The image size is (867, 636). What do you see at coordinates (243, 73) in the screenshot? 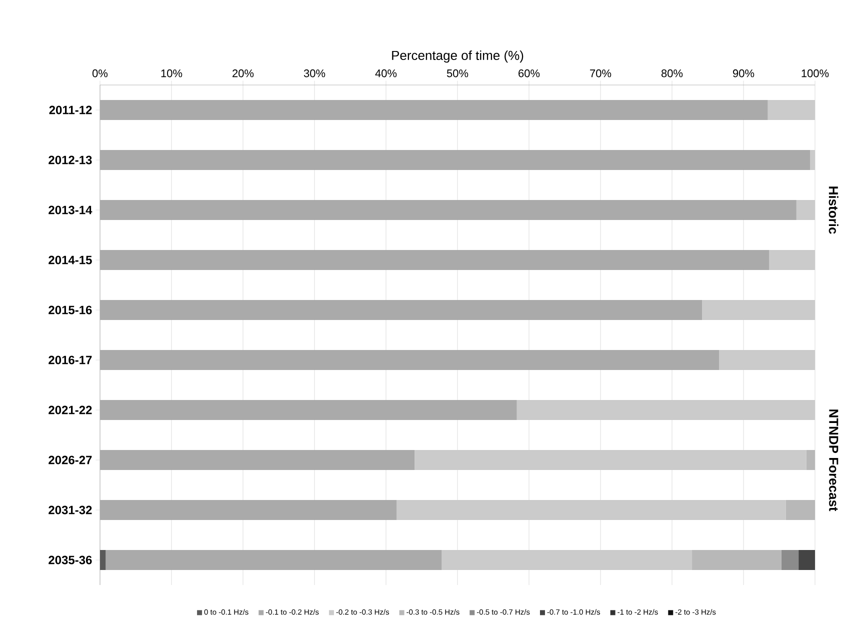
I see `x-tick-label: 20%` at bounding box center [243, 73].